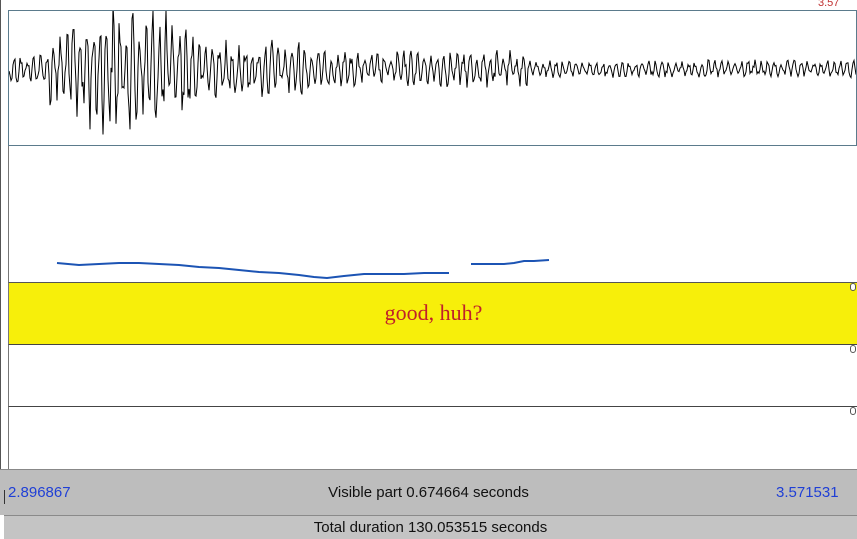  I want to click on visible-part-bar, so click(428, 492).